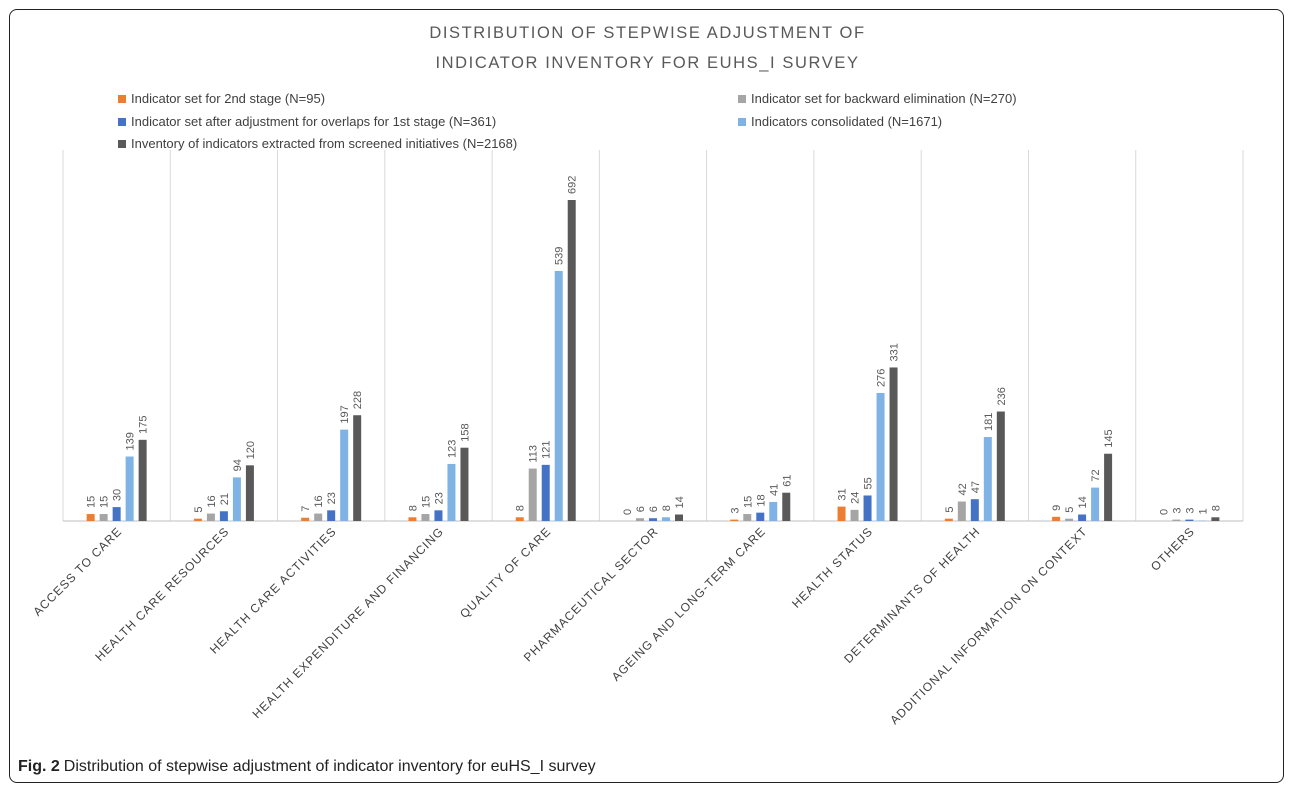 This screenshot has height=792, width=1295. What do you see at coordinates (131, 441) in the screenshot?
I see `data-label: 139` at bounding box center [131, 441].